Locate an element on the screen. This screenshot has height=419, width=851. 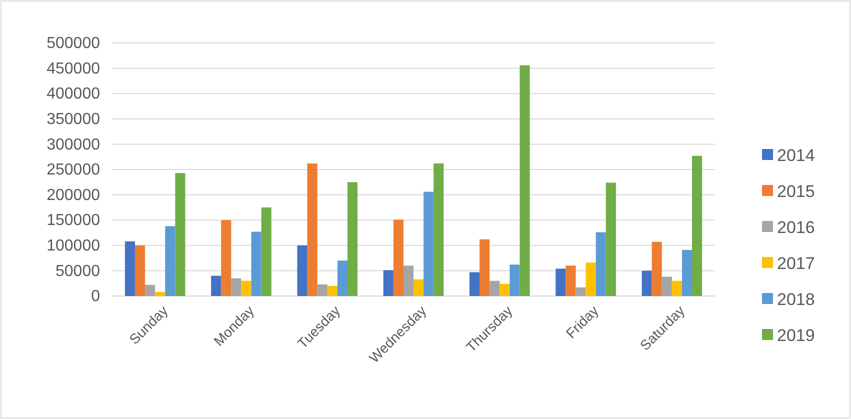
y-tick-label: 300000 is located at coordinates (73, 145).